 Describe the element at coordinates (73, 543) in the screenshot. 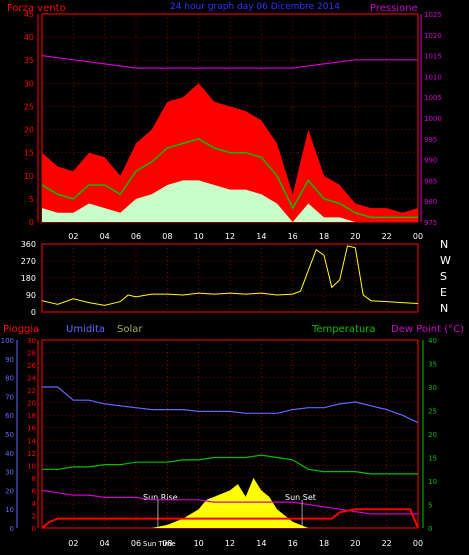

I see `rain-x-tick-label: 02` at that location.